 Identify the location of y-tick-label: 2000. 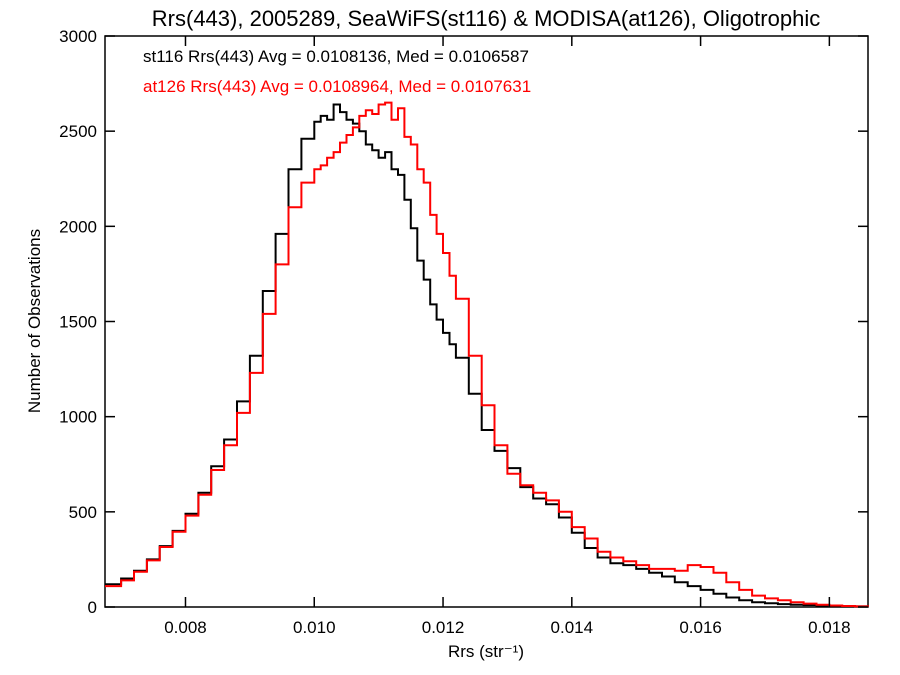
(78, 226).